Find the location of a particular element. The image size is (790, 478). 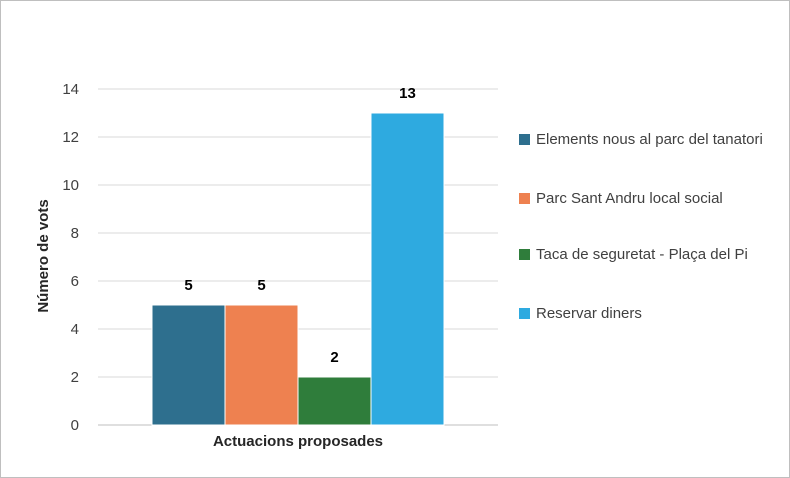

legend-item: Taca de seguretat - Plaça del Pi is located at coordinates (633, 254).